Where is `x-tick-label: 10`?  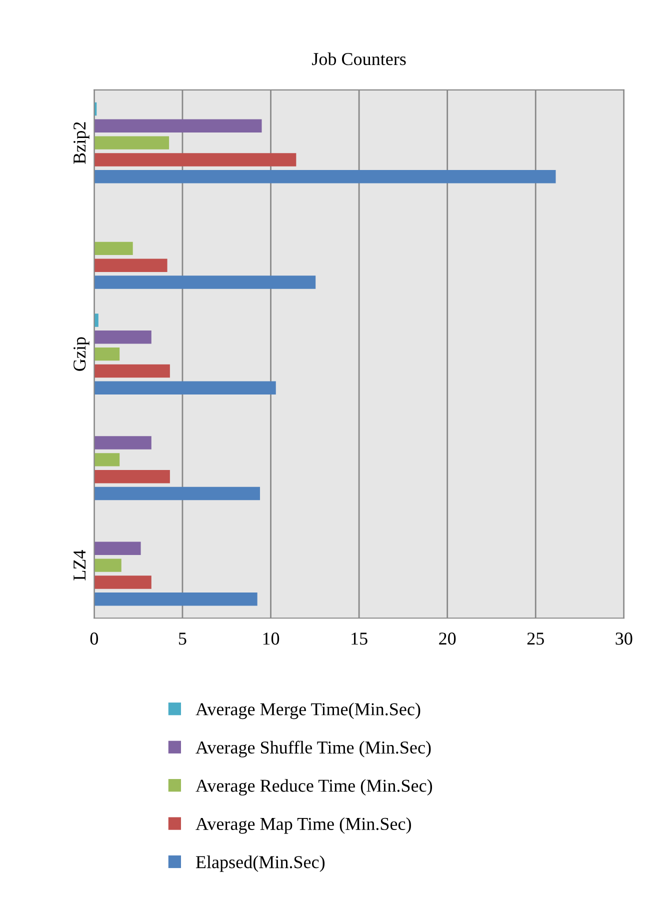 x-tick-label: 10 is located at coordinates (271, 638).